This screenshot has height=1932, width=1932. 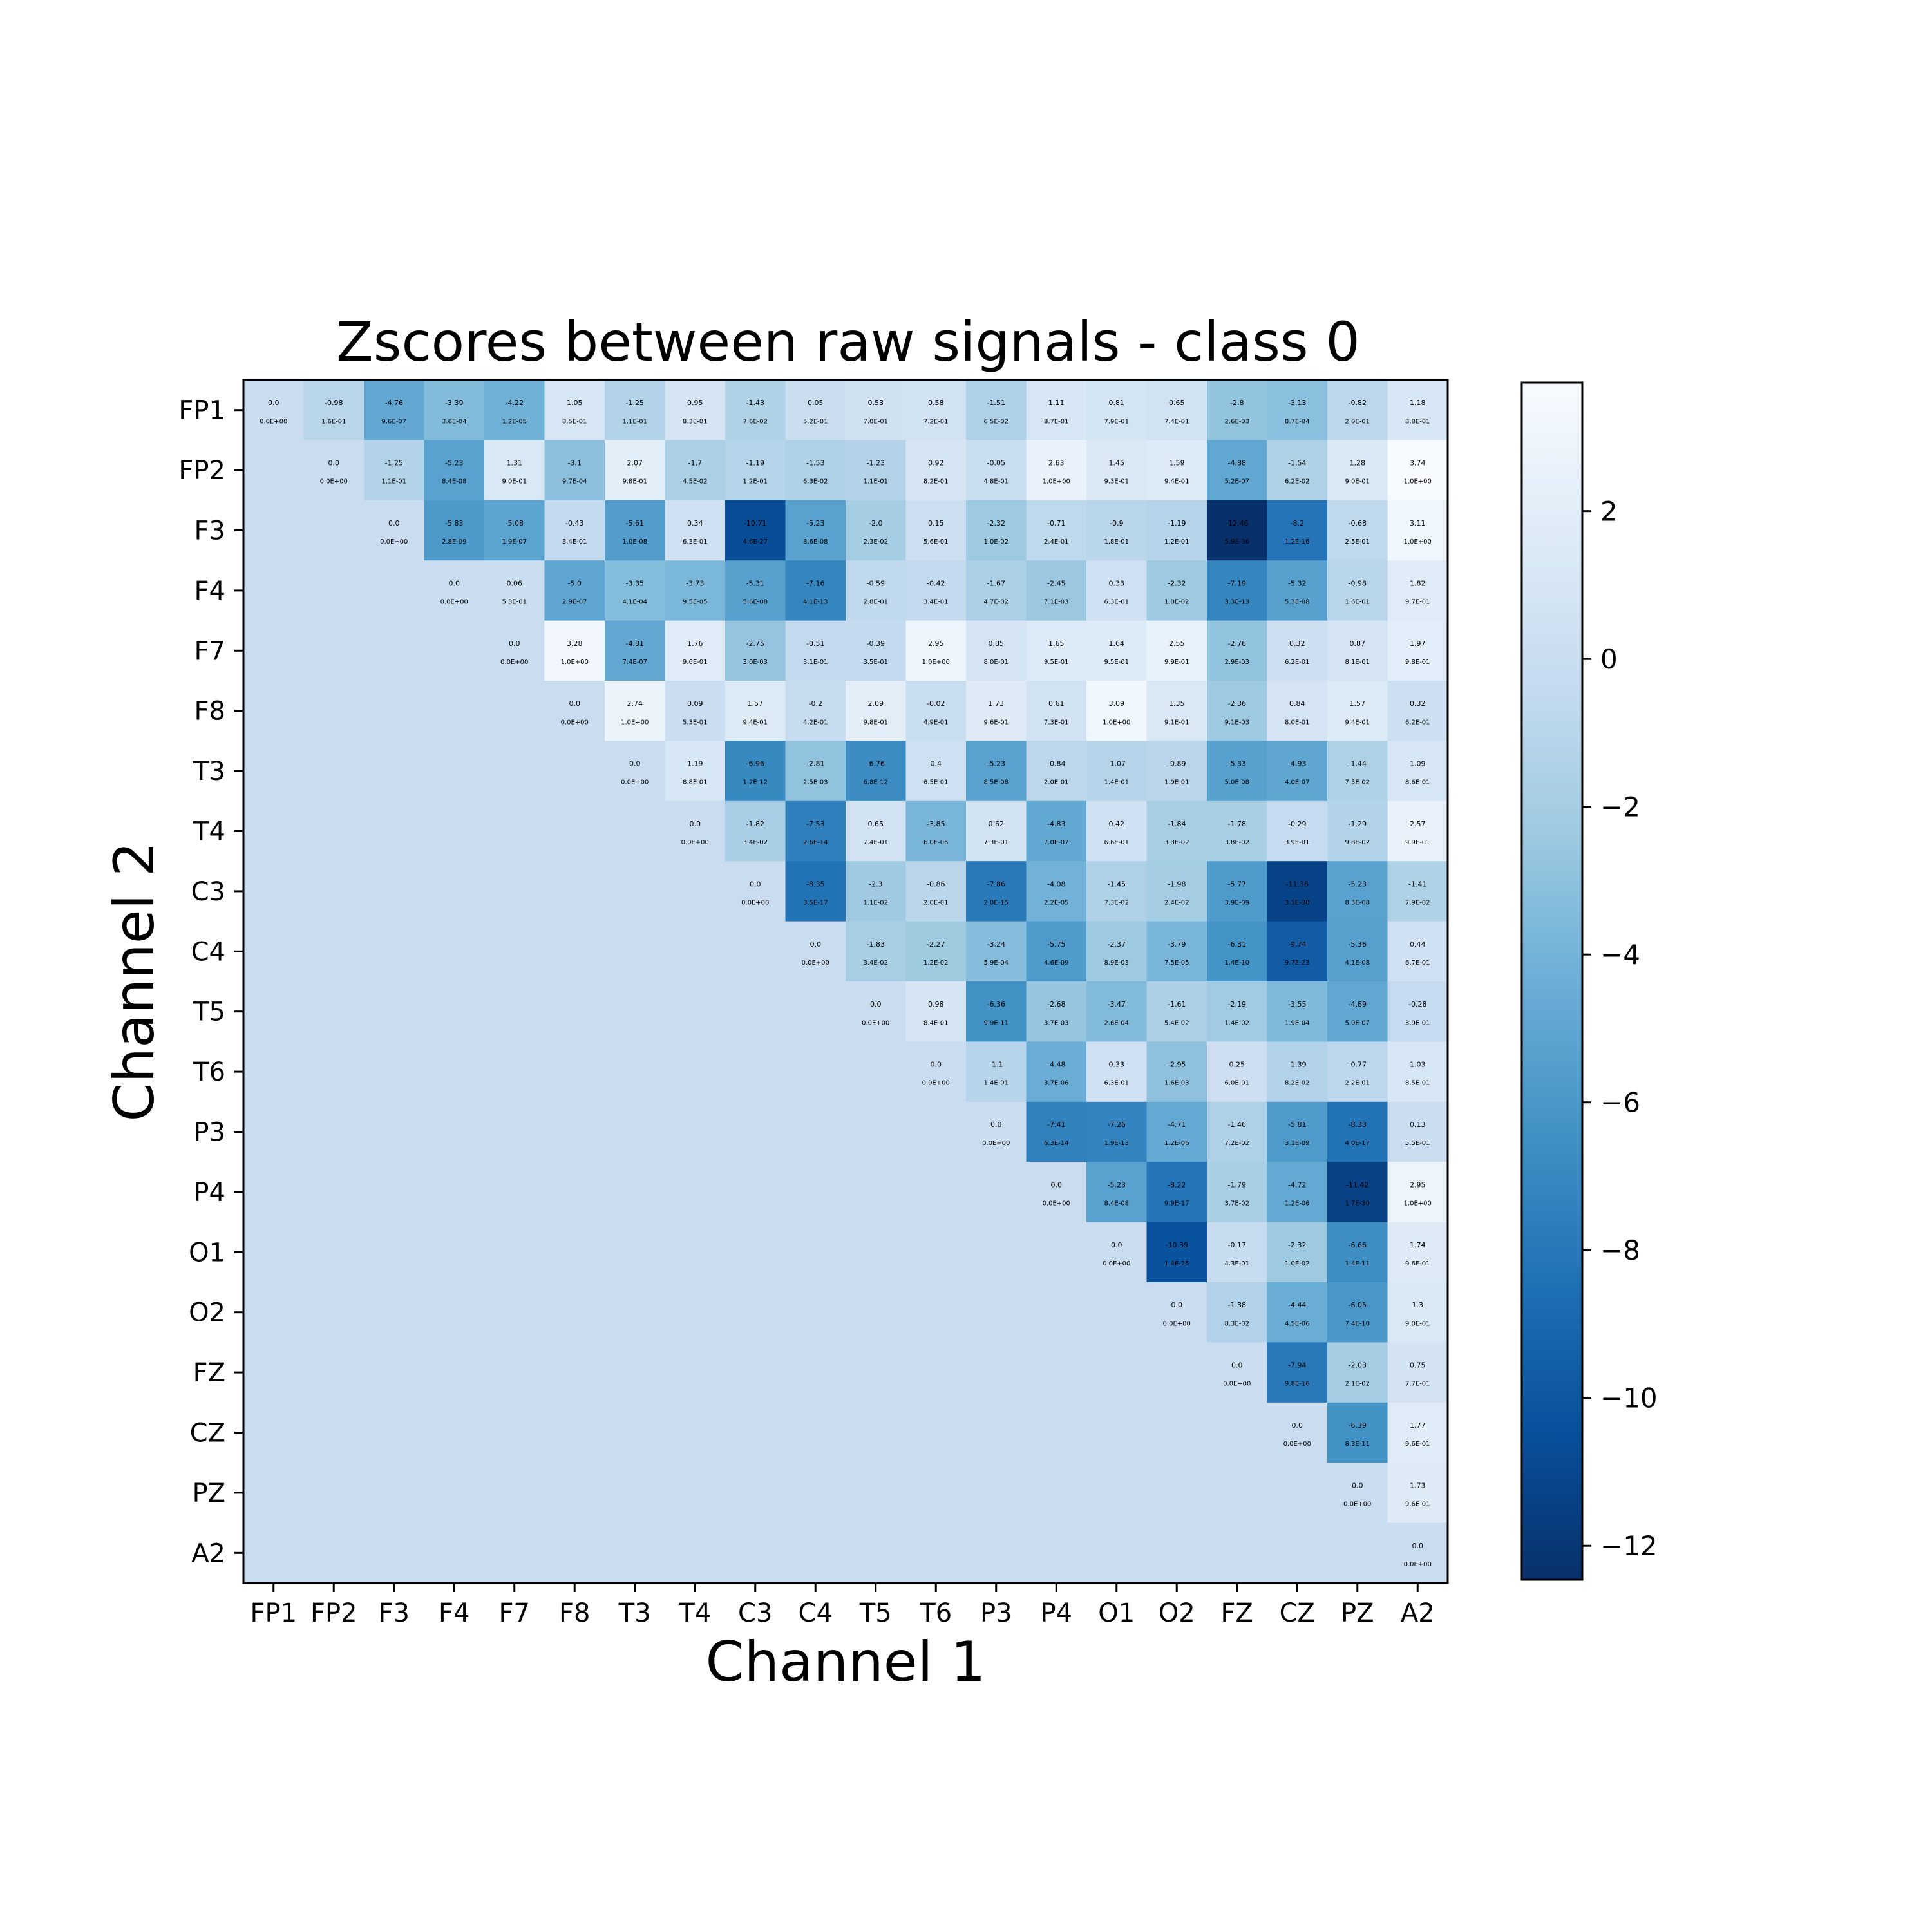 I want to click on cell-zscore-label: -3.55, so click(x=1297, y=1005).